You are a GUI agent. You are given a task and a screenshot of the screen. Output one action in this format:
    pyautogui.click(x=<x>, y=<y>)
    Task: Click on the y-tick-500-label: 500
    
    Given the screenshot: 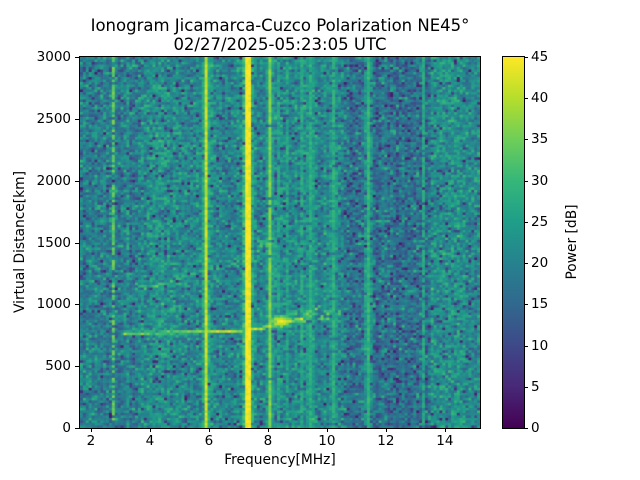 What is the action you would take?
    pyautogui.click(x=58, y=366)
    